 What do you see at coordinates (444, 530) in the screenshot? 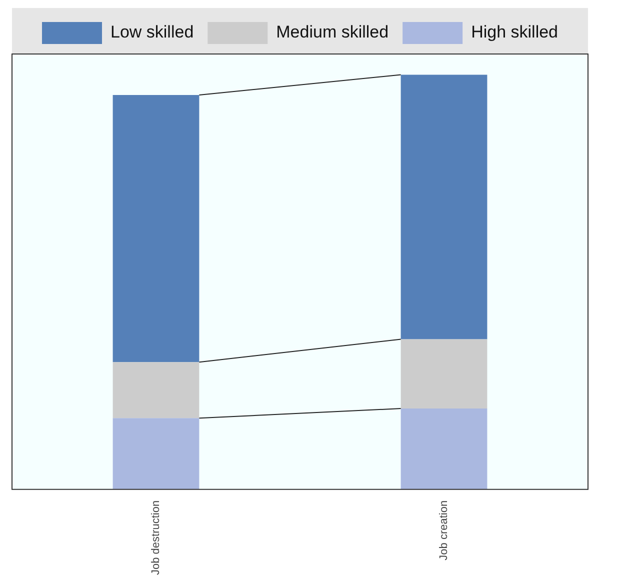
I see `x-tick-label: Job creation` at bounding box center [444, 530].